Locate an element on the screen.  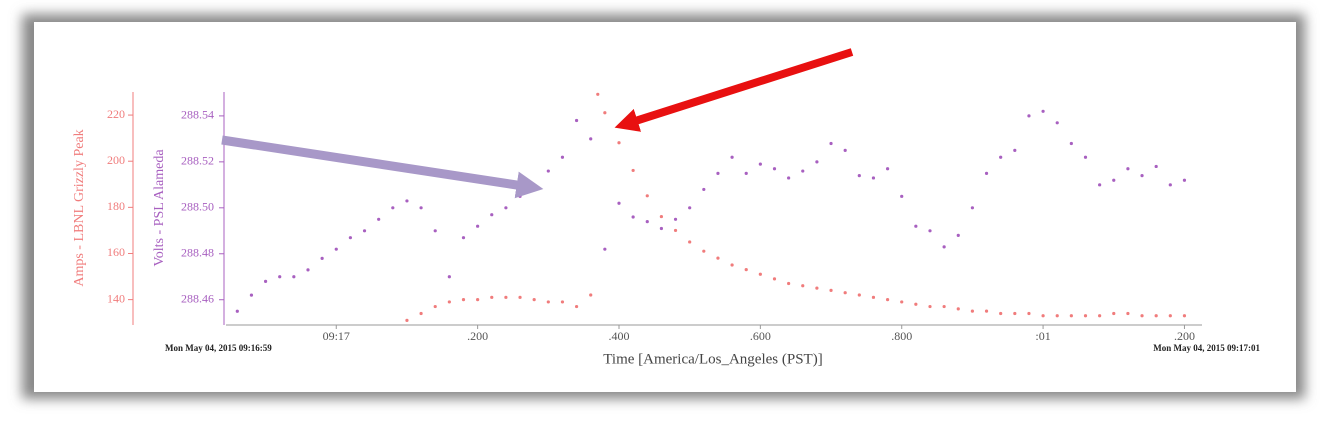
x-axis-label: Time [America/Los_Angeles (PST)] is located at coordinates (712, 359).